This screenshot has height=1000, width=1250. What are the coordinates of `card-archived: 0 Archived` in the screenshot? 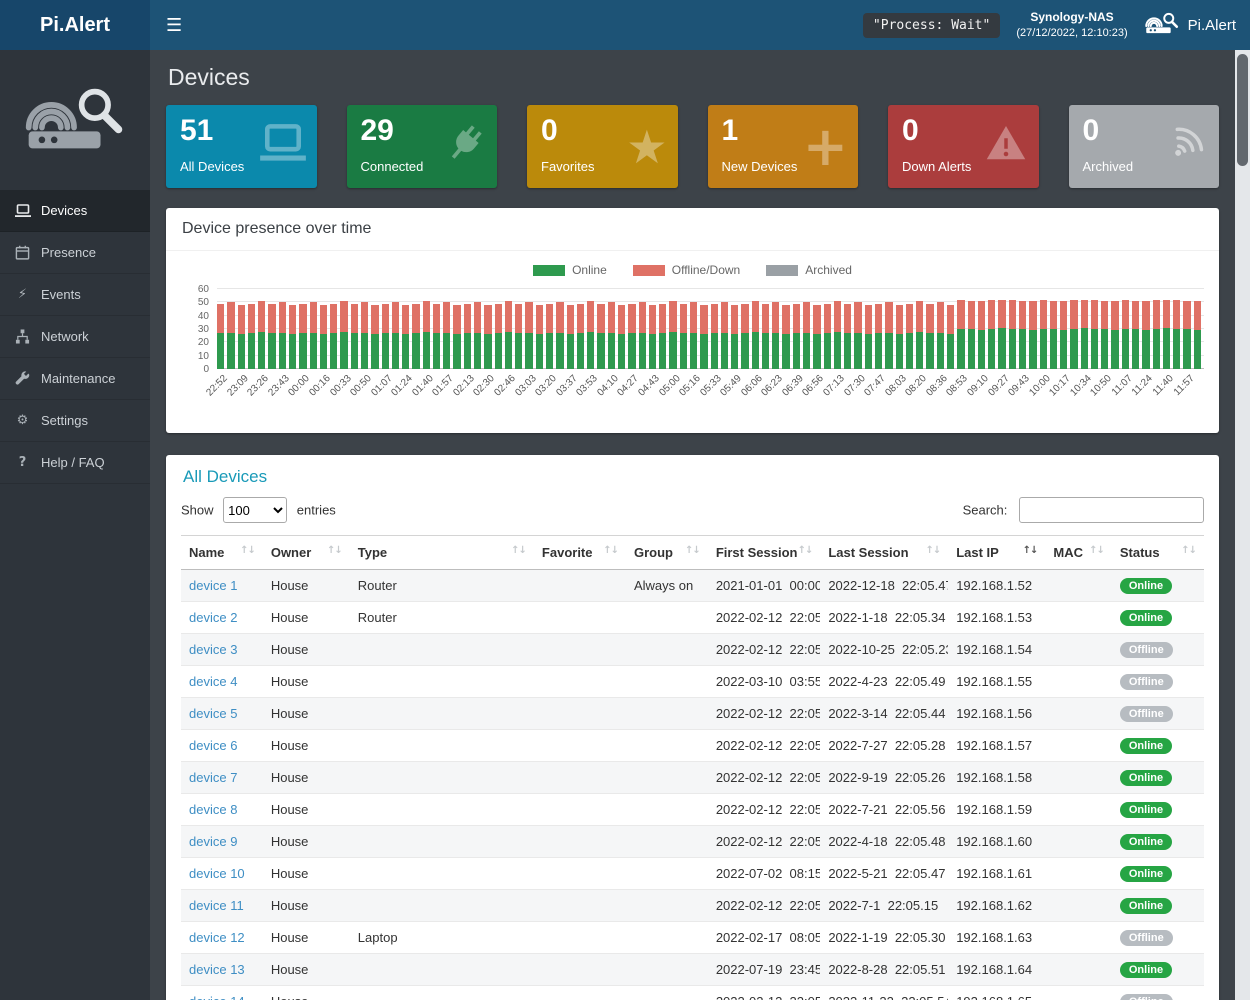 It's located at (1143, 146).